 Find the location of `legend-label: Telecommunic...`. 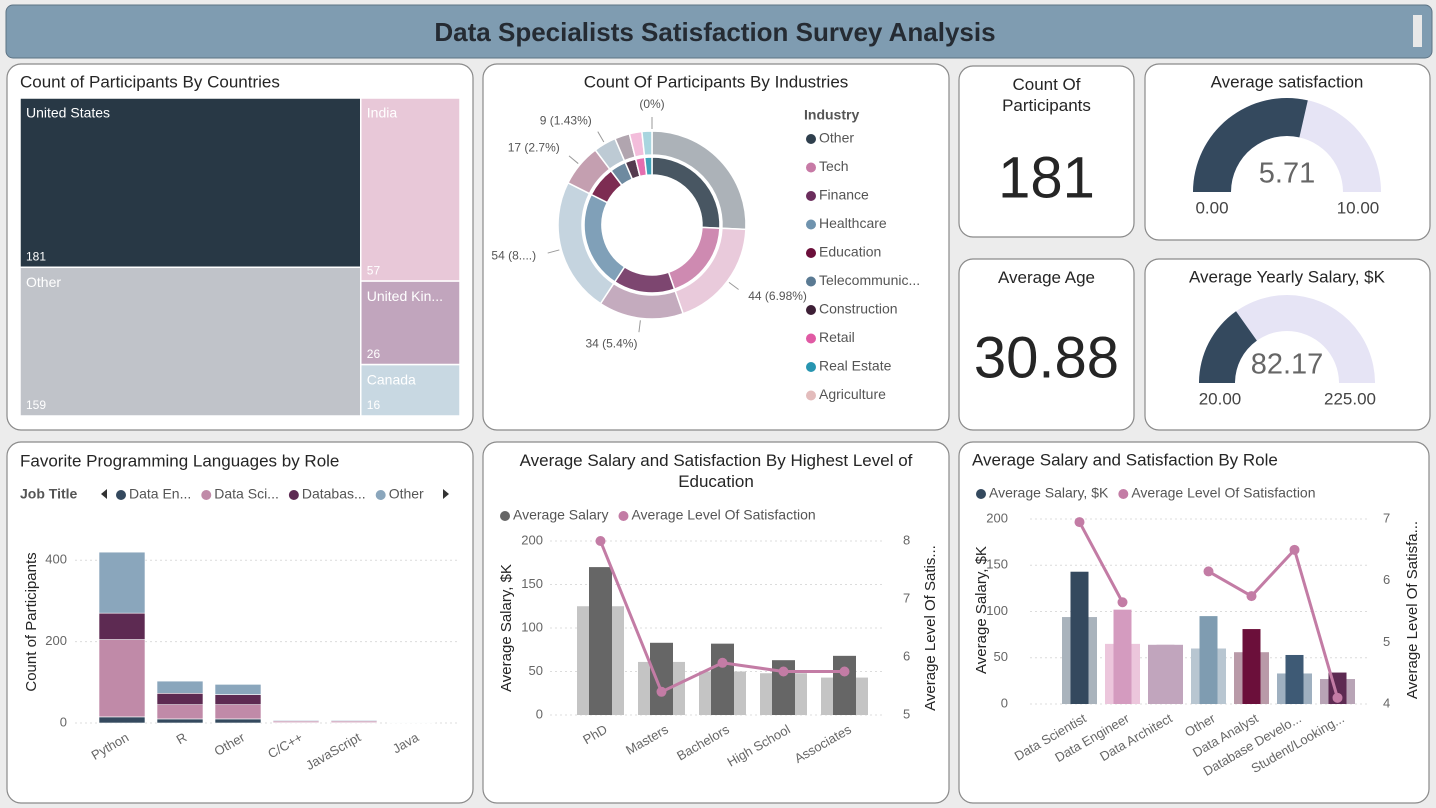

legend-label: Telecommunic... is located at coordinates (869, 280).